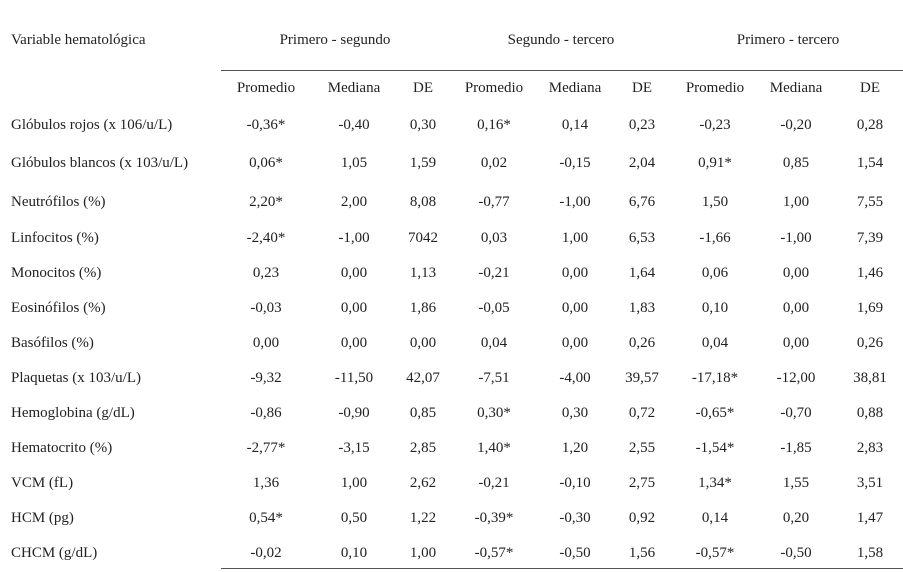  Describe the element at coordinates (76, 378) in the screenshot. I see `row-label: Plaquetas (x 103/u/L)` at that location.